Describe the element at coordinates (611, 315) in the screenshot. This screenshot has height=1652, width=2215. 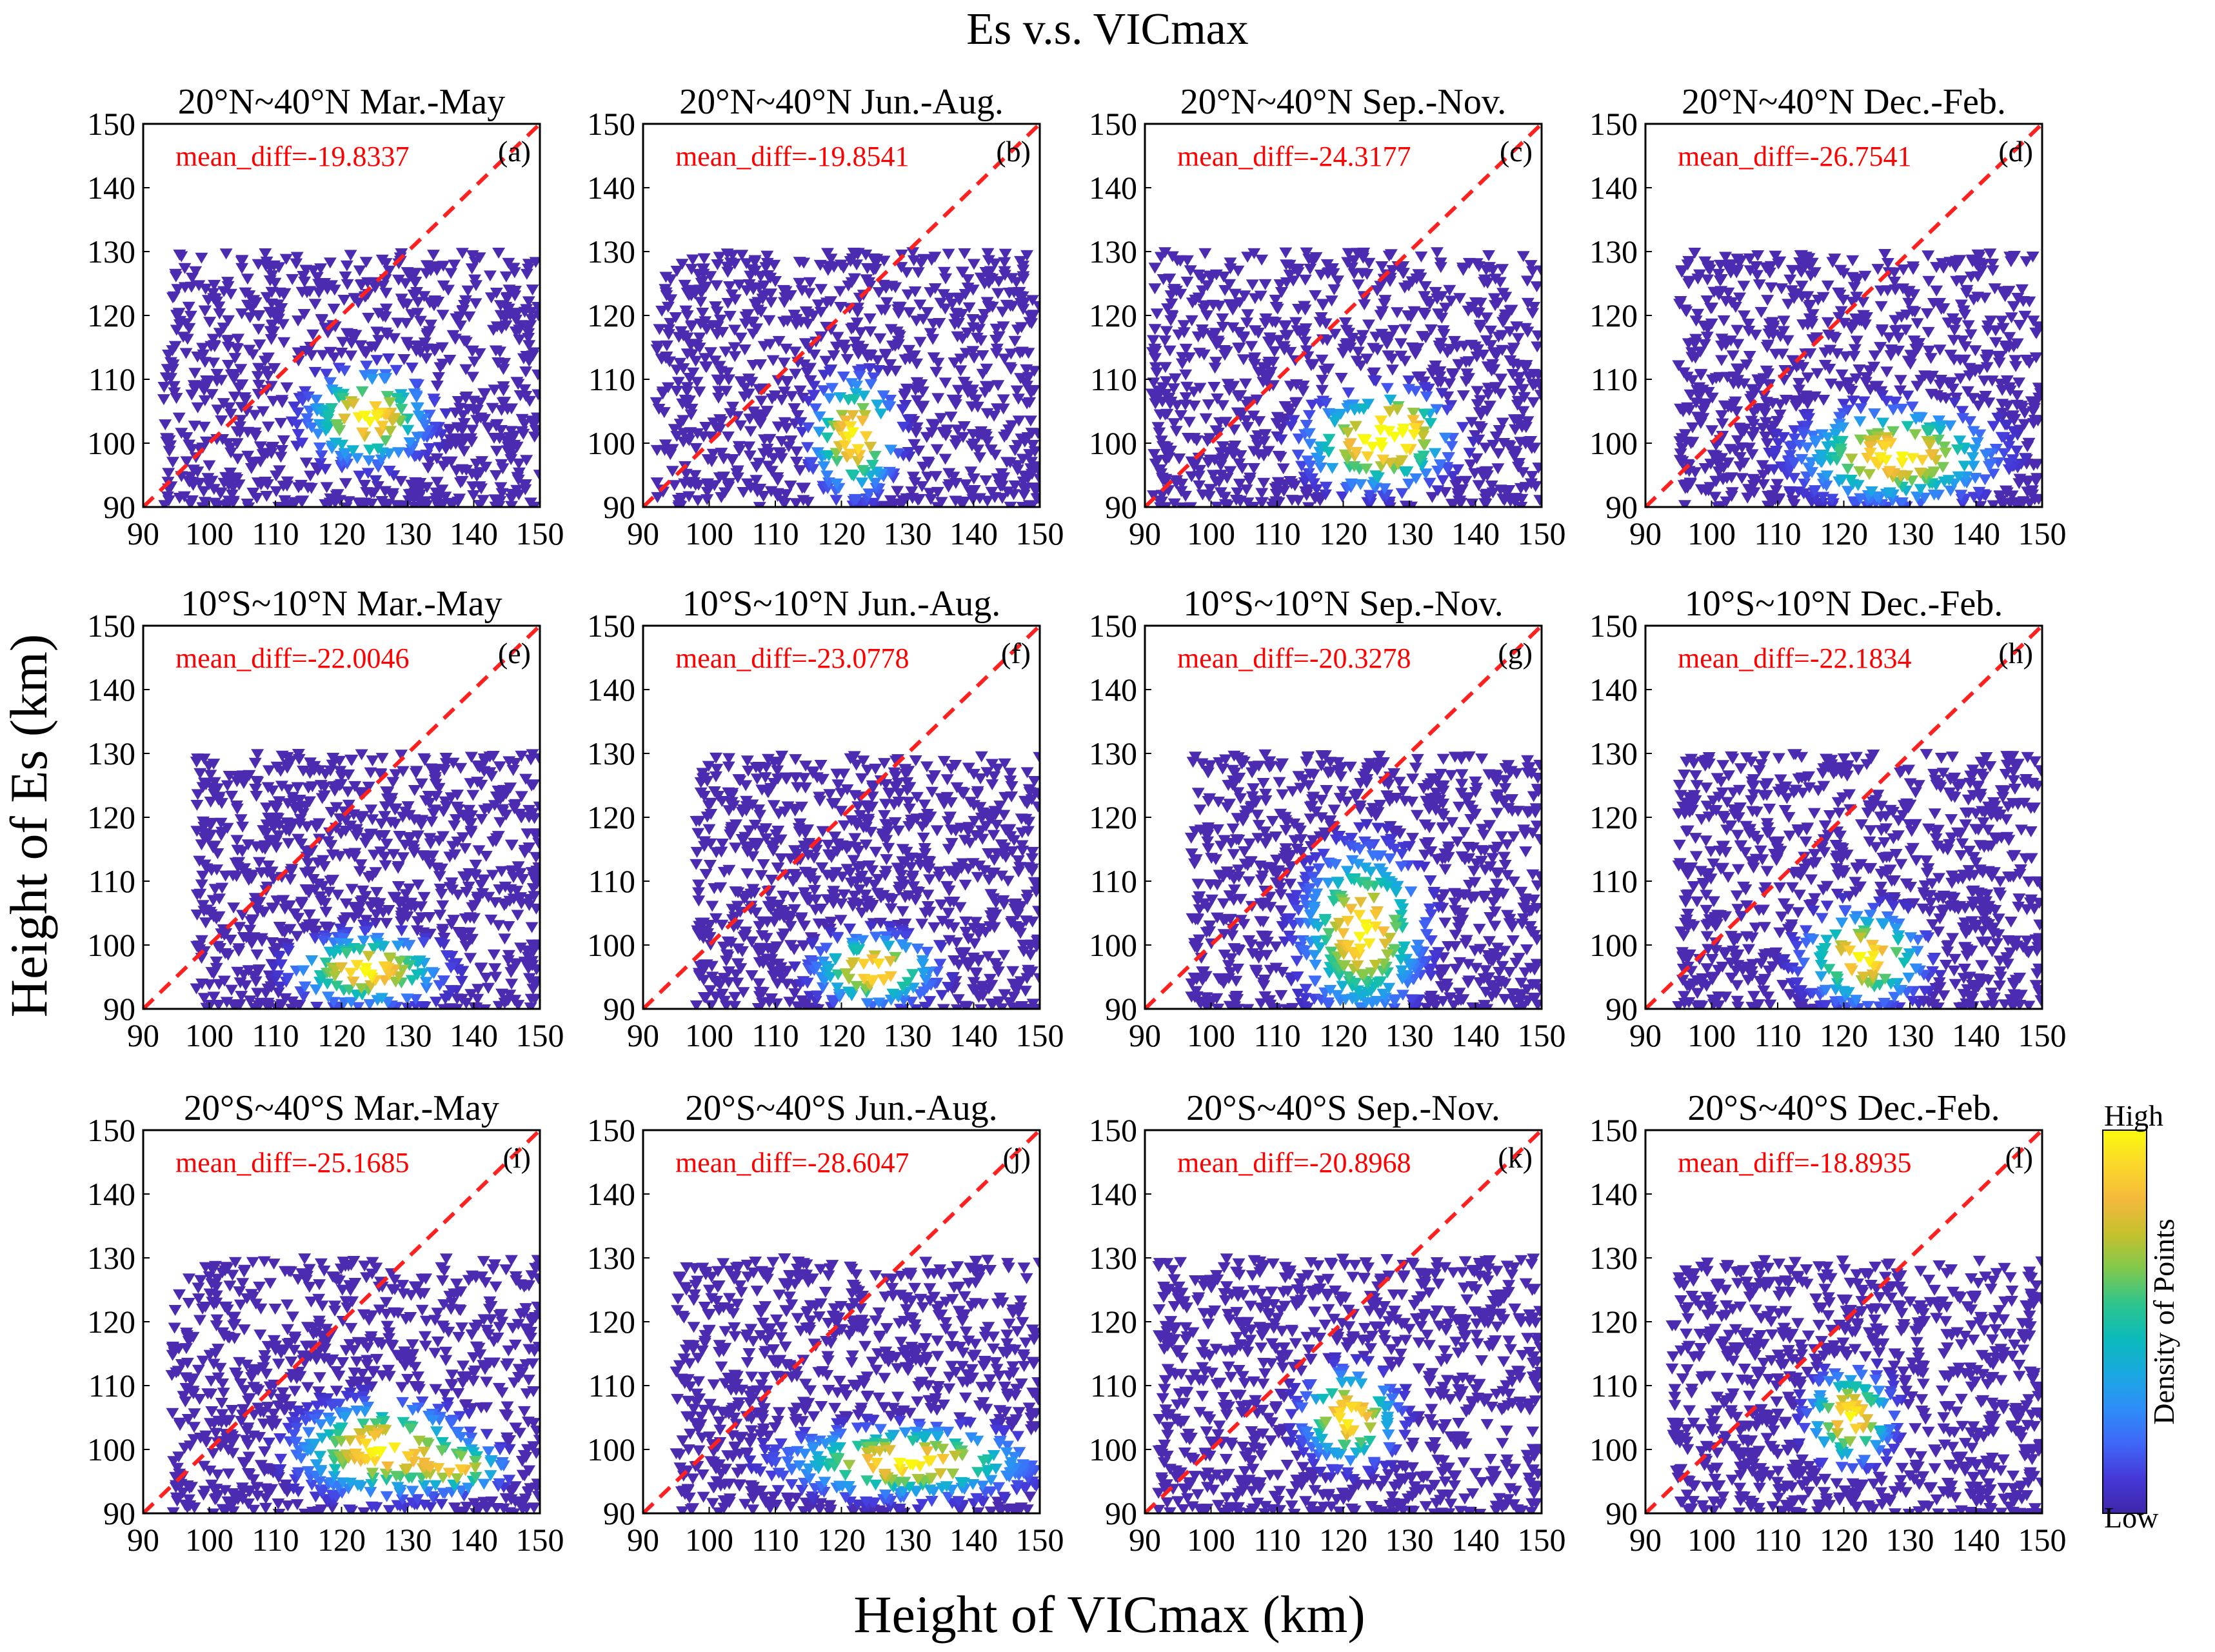
I see `y-tick-label: 120` at that location.